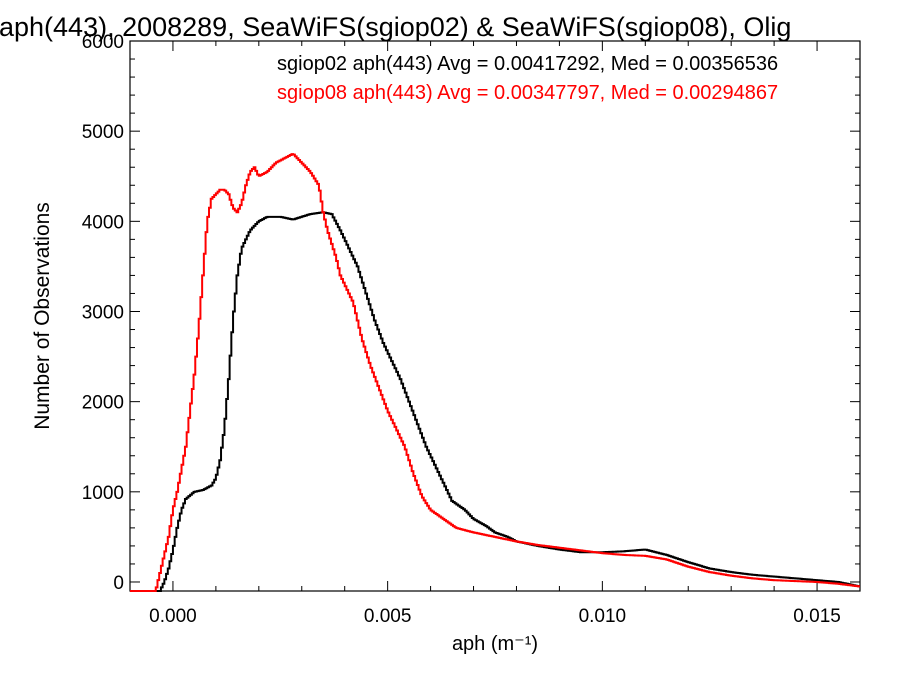 This screenshot has height=675, width=900. Describe the element at coordinates (173, 616) in the screenshot. I see `x-tick-label: 0.000` at that location.